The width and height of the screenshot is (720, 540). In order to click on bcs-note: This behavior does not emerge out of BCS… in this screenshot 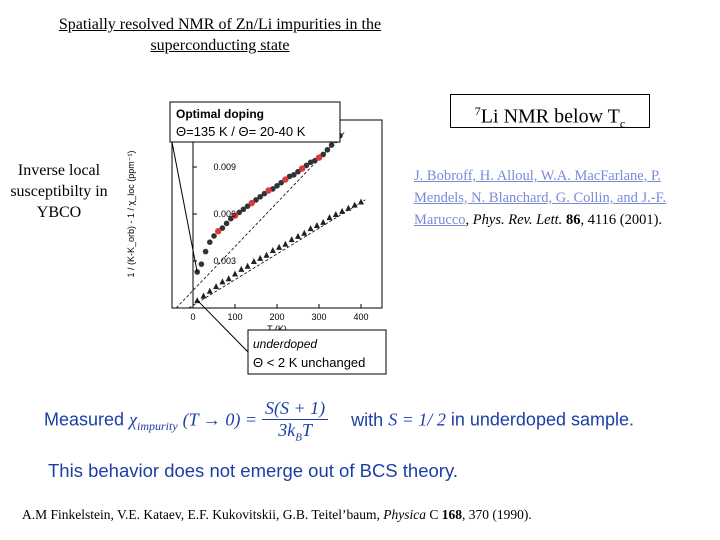, I will do `click(253, 470)`.